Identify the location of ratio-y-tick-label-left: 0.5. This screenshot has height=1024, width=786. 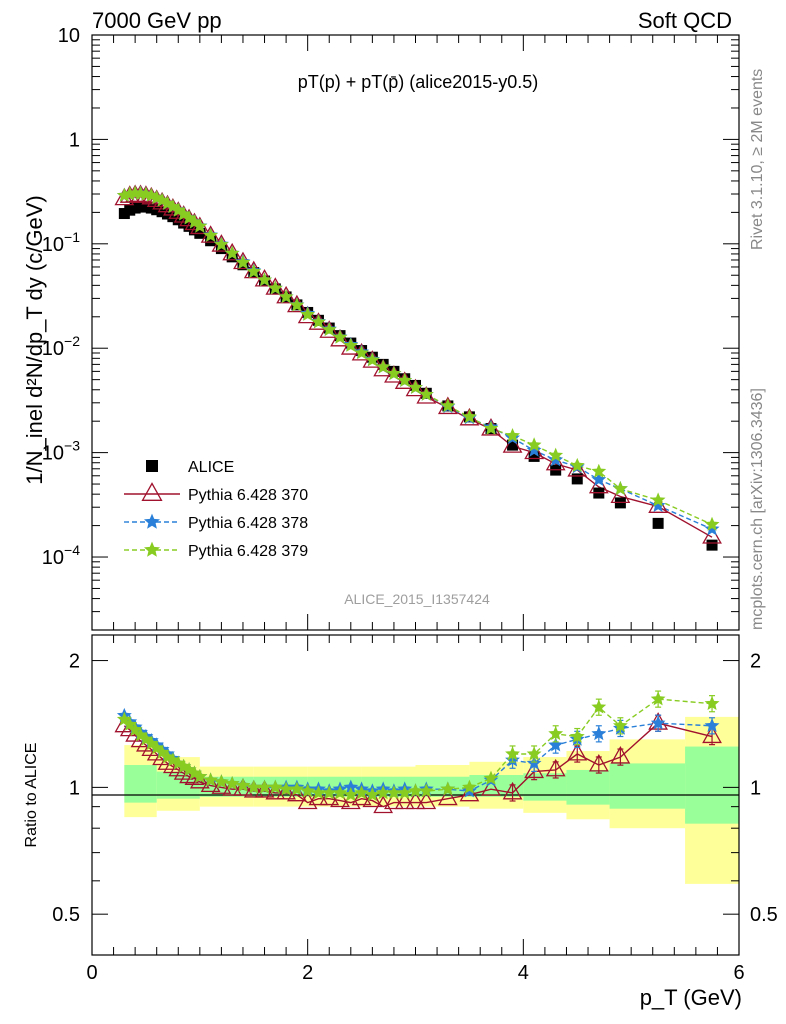
(66, 915).